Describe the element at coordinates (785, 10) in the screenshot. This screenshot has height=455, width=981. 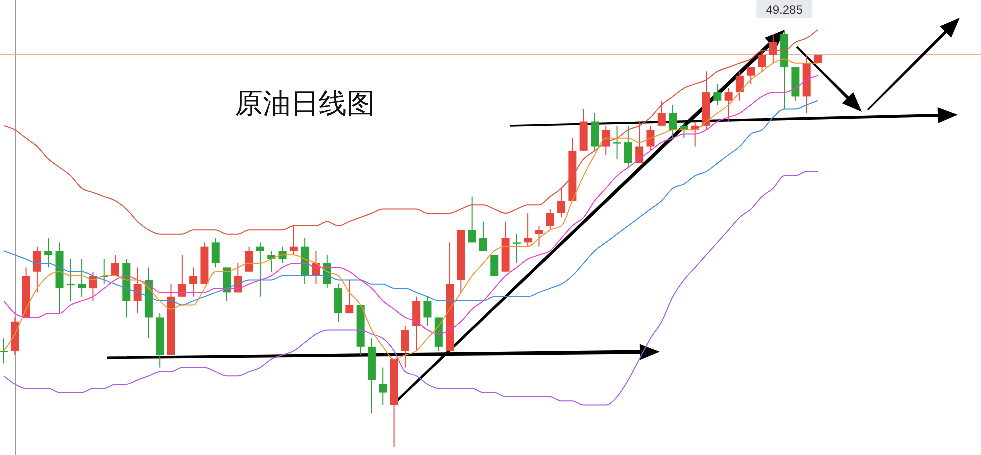
I see `annotation: 49.285` at that location.